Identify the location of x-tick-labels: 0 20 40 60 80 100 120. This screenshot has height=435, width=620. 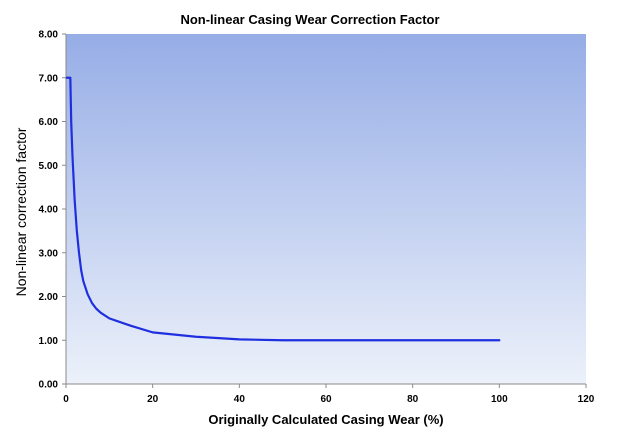
(329, 399).